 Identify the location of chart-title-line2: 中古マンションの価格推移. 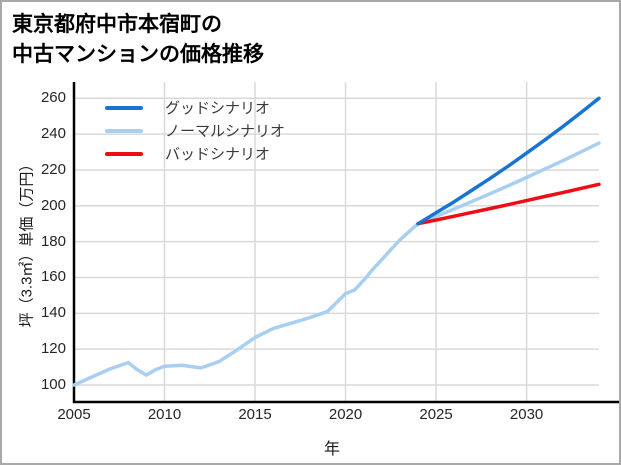
(138, 54).